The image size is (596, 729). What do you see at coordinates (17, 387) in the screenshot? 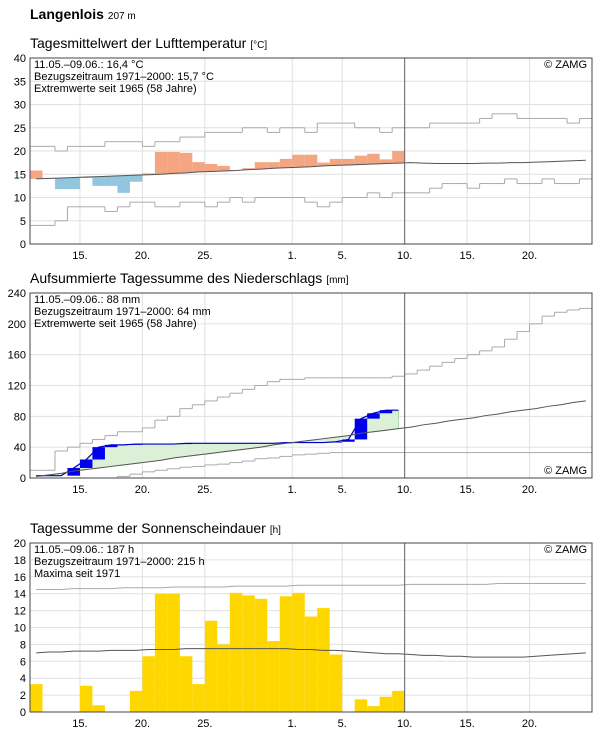
I see `y-tick-label: 120` at bounding box center [17, 387].